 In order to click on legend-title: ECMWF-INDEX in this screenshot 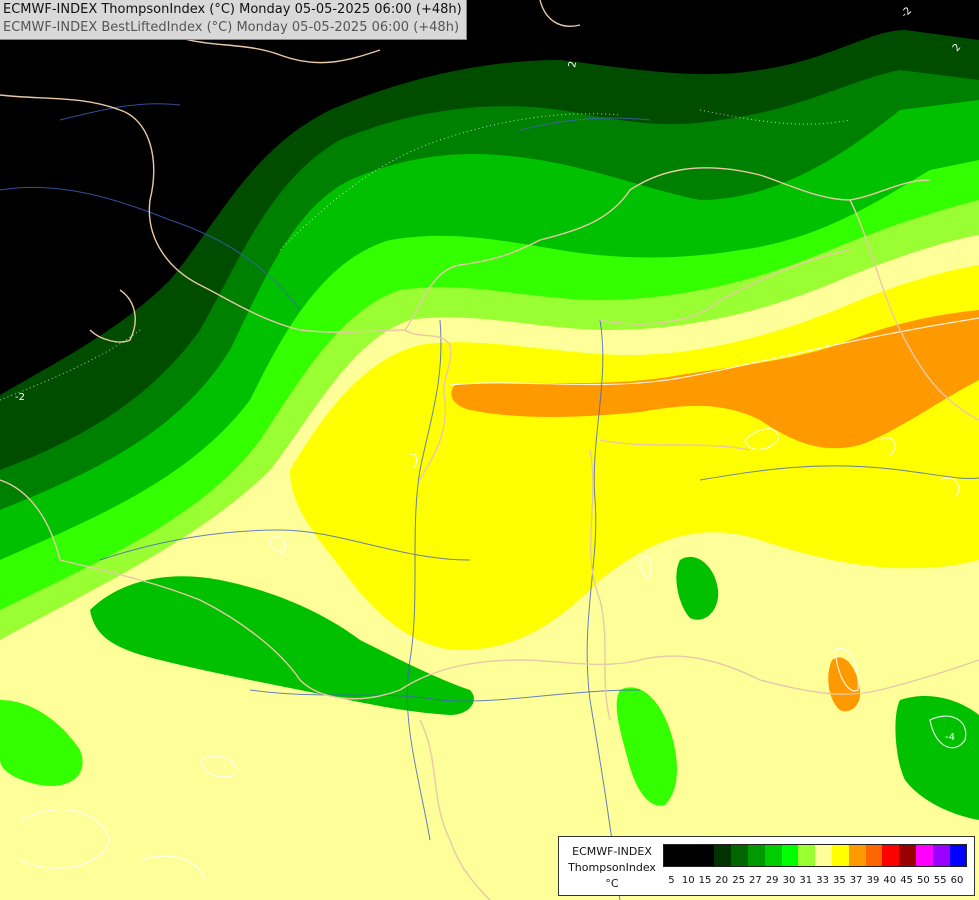, I will do `click(612, 851)`.